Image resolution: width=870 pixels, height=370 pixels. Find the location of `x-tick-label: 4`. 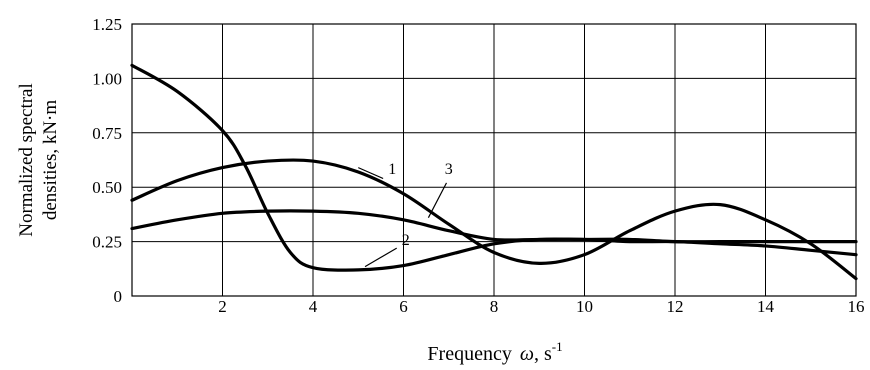

x-tick-label: 4 is located at coordinates (313, 306).